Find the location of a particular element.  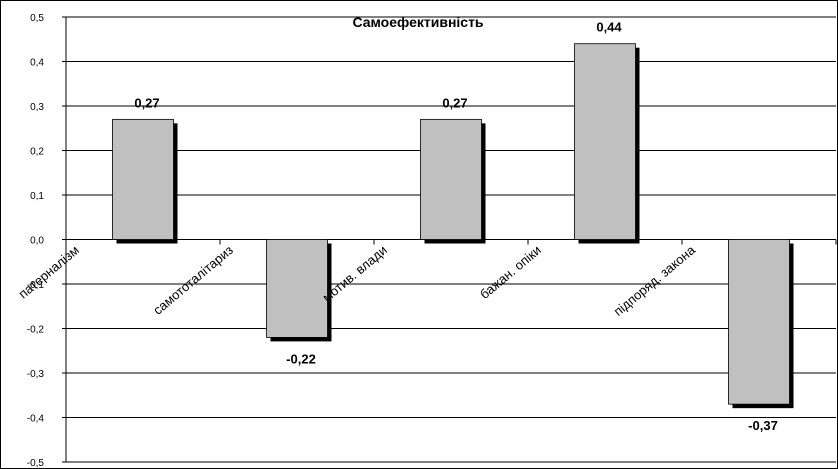

y-tick-label: 0,3 is located at coordinates (37, 107).